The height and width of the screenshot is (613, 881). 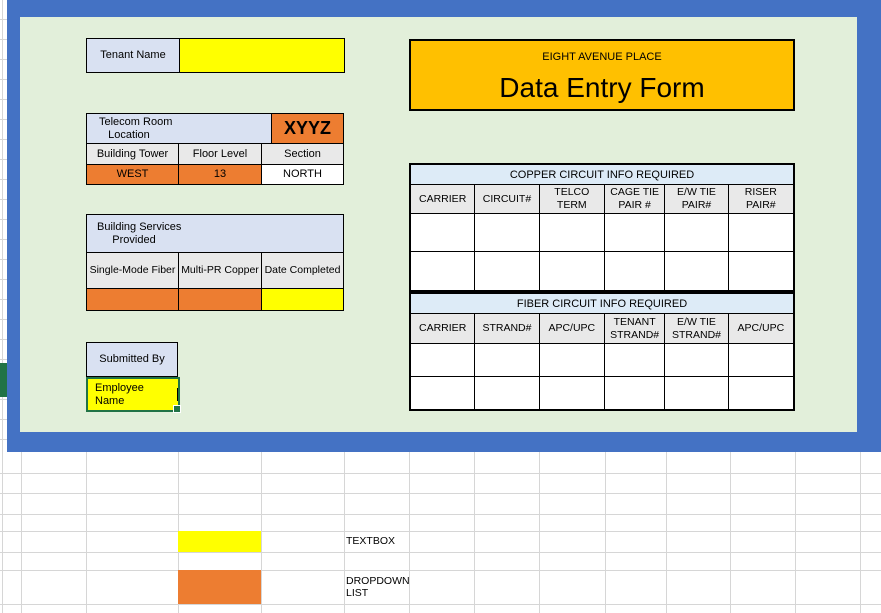 I want to click on multi-pr-copper-dropdown, so click(x=220, y=299).